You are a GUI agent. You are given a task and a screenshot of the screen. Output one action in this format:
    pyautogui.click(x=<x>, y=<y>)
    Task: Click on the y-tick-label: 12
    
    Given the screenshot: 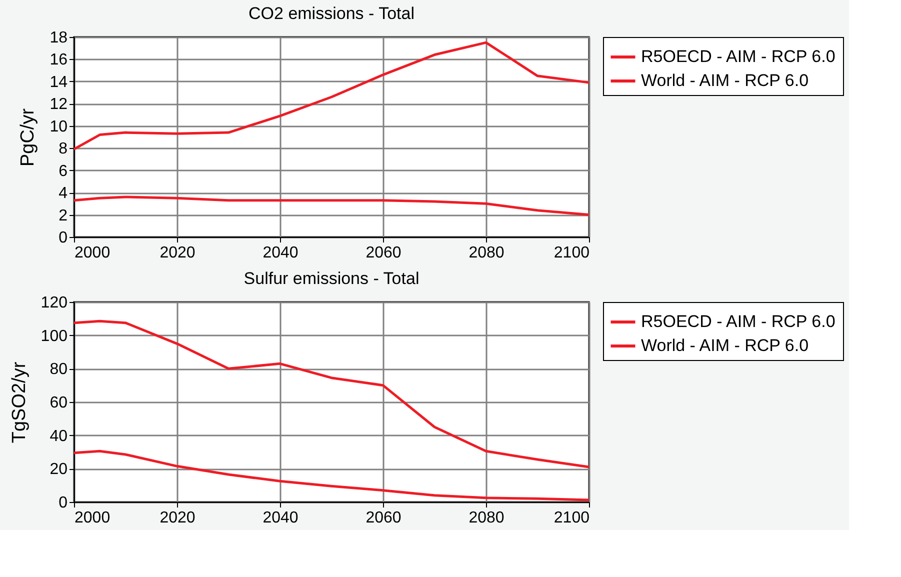 What is the action you would take?
    pyautogui.click(x=59, y=105)
    